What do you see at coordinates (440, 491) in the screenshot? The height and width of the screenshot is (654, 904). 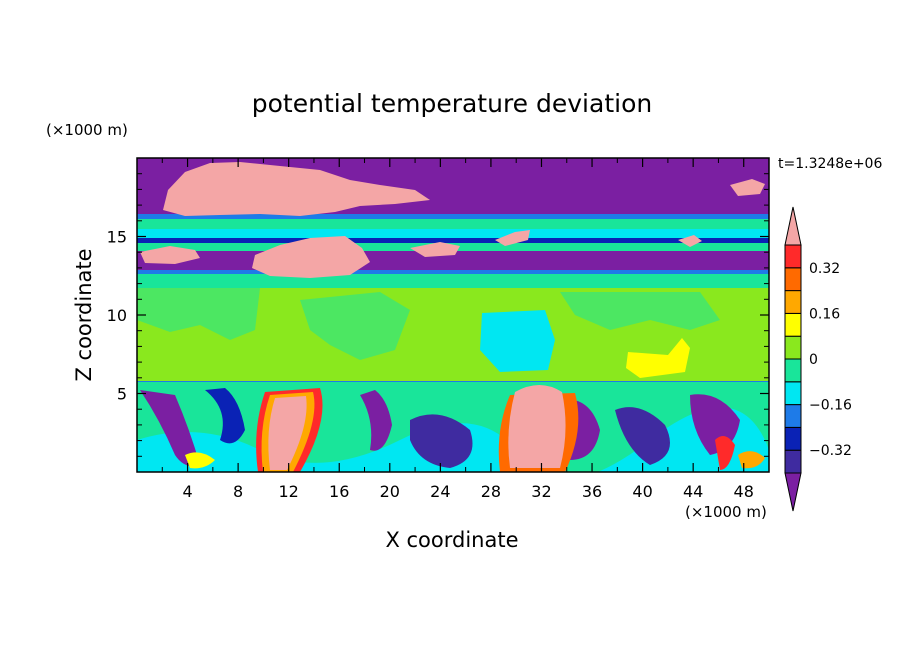 I see `x-tick-label: 24` at bounding box center [440, 491].